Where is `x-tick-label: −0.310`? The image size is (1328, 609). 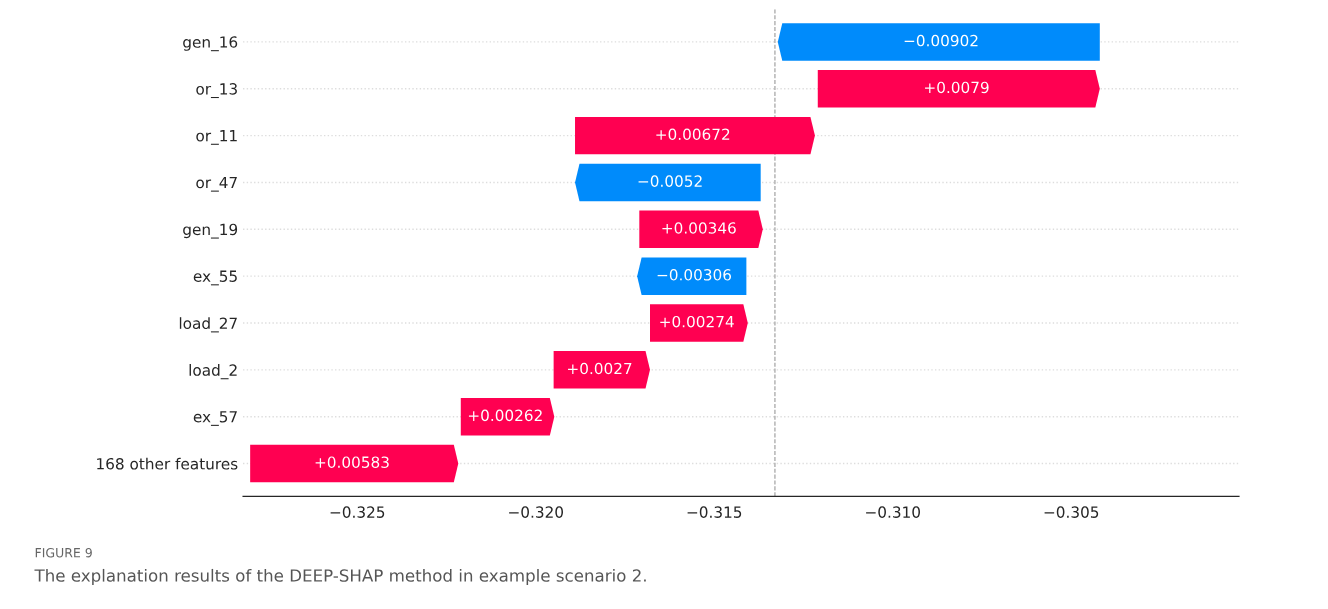
x-tick-label: −0.310 is located at coordinates (893, 512).